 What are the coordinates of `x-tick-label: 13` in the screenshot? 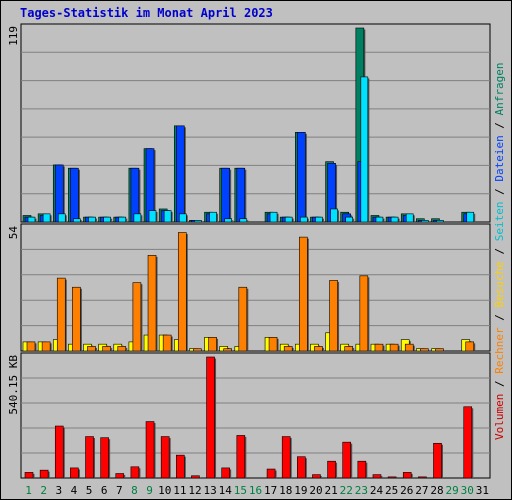 It's located at (209, 490).